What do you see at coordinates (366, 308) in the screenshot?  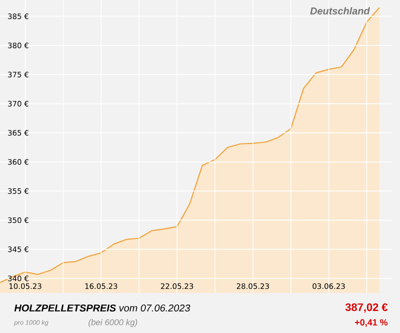 I see `text: 387,02 €` at bounding box center [366, 308].